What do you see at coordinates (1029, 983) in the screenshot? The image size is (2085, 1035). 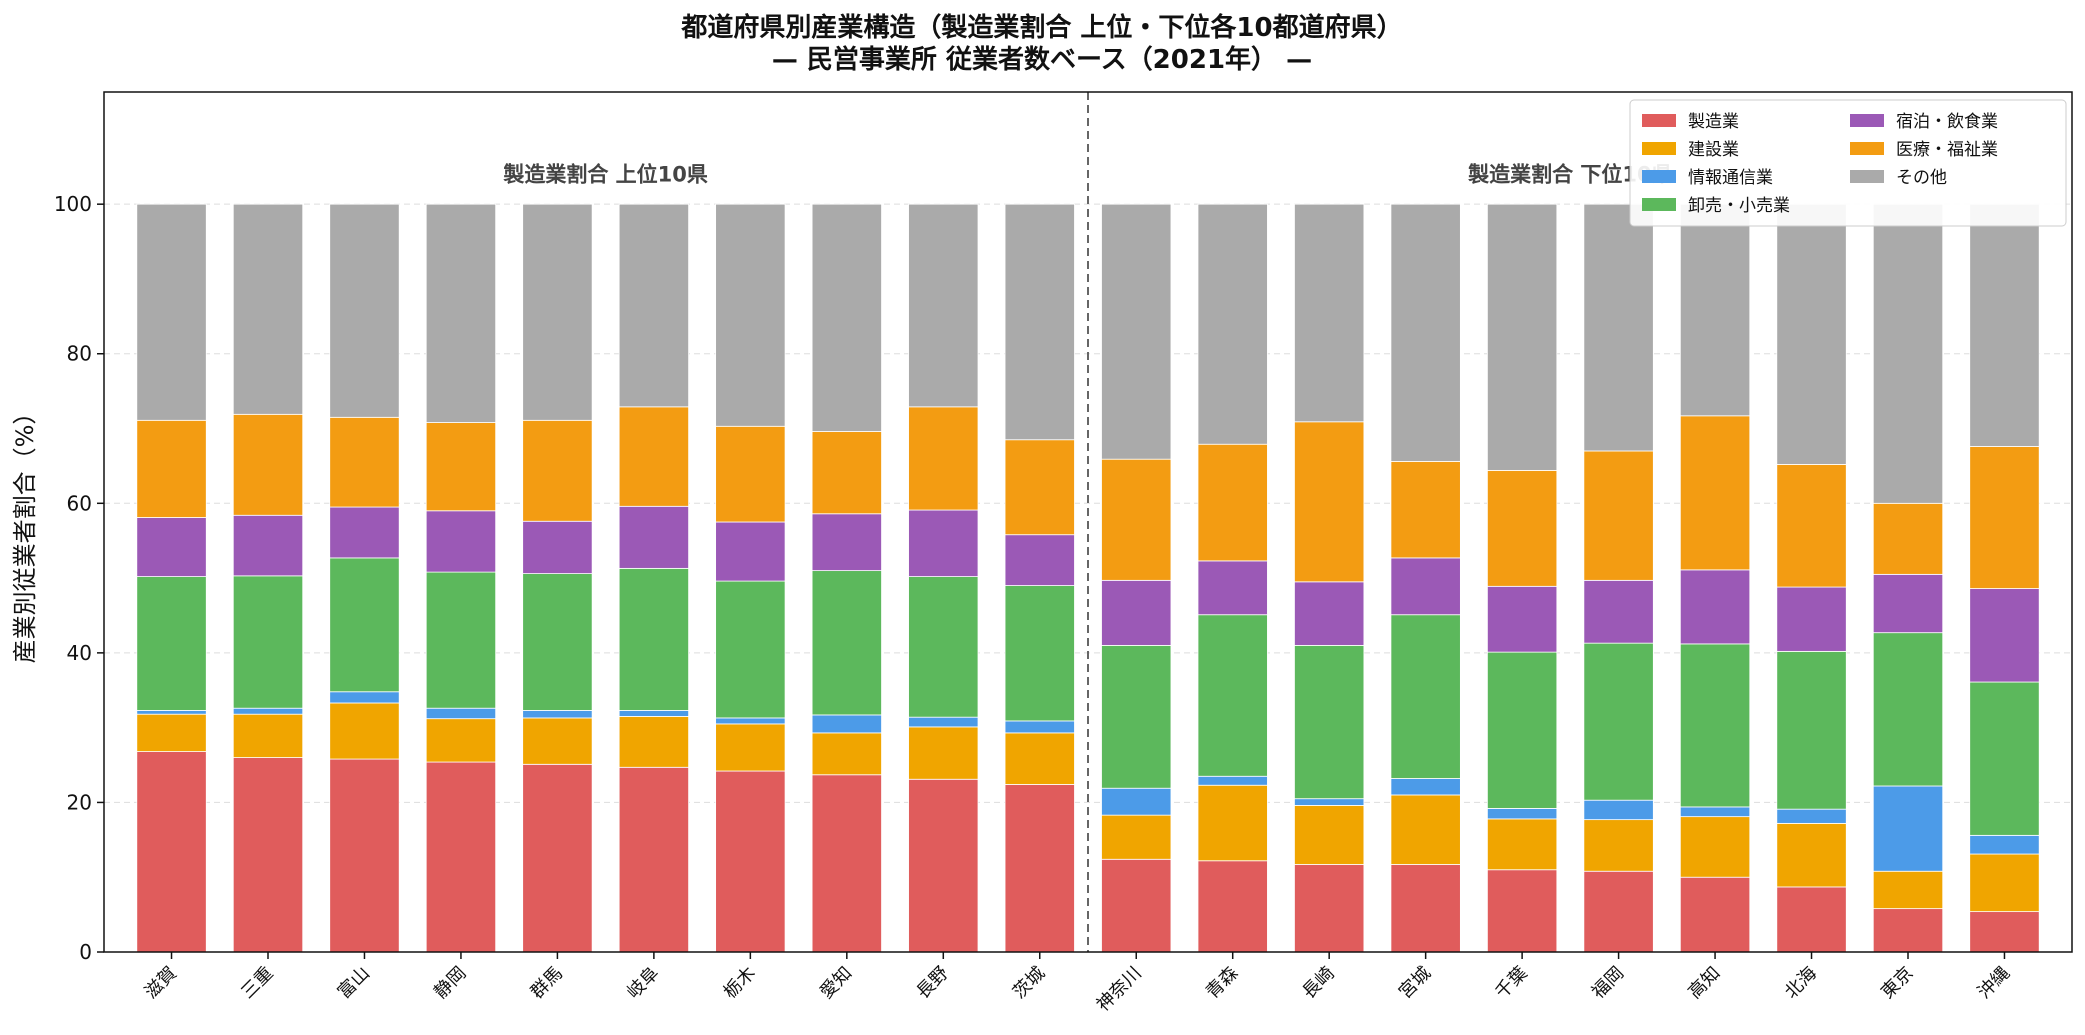 I see `x-tick-label: 茨城` at bounding box center [1029, 983].